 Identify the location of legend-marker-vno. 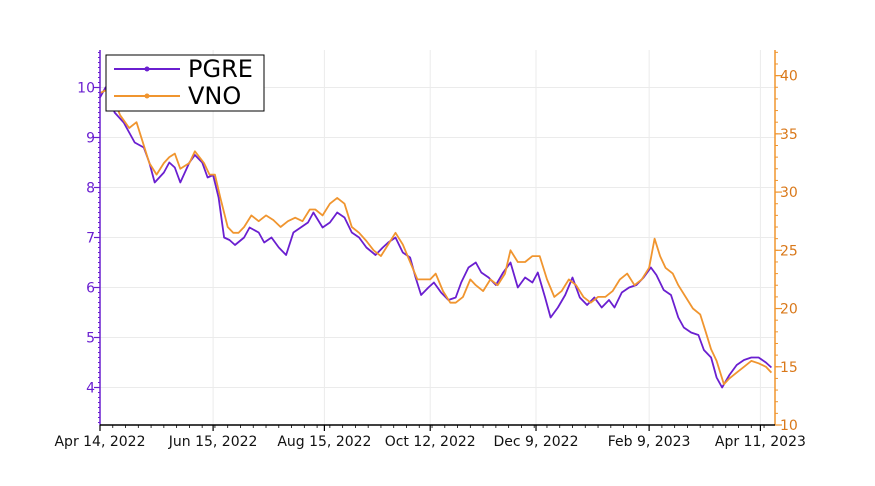
(147, 96).